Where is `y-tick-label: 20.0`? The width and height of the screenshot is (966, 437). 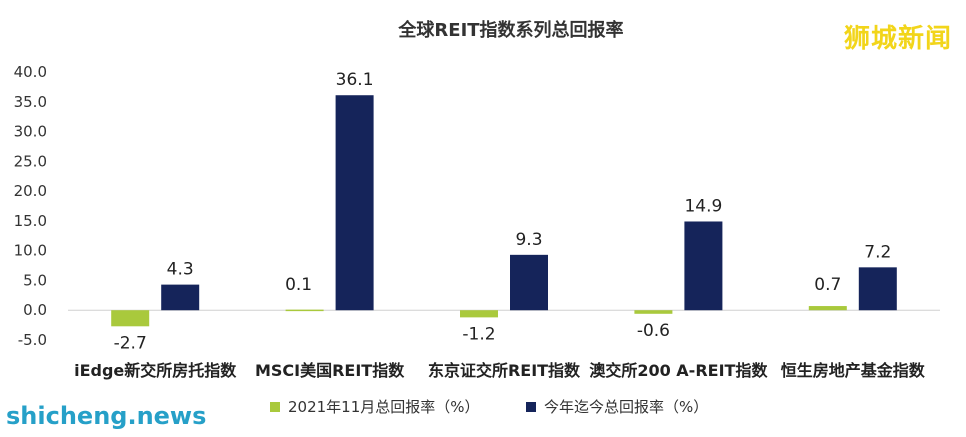
y-tick-label: 20.0 is located at coordinates (30, 191).